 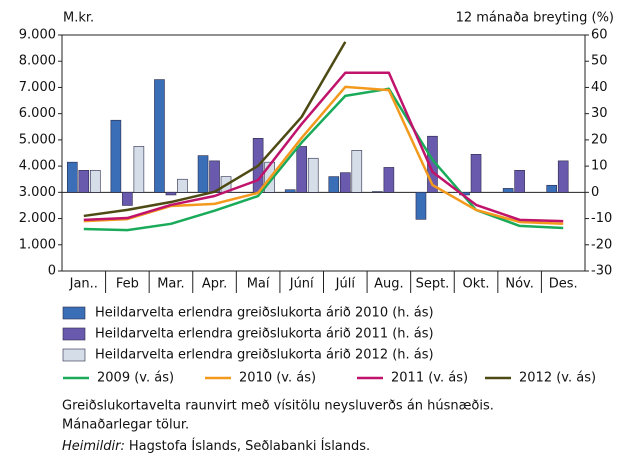 What do you see at coordinates (595, 192) in the screenshot?
I see `y2-tick-label: 0` at bounding box center [595, 192].